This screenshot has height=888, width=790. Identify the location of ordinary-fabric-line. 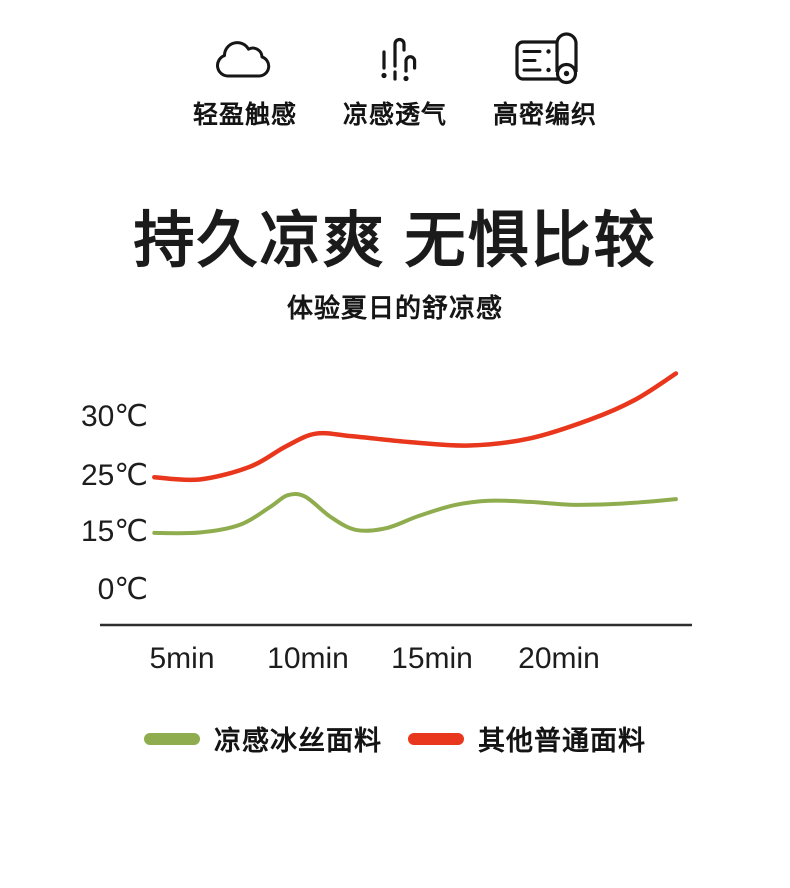
(415, 427).